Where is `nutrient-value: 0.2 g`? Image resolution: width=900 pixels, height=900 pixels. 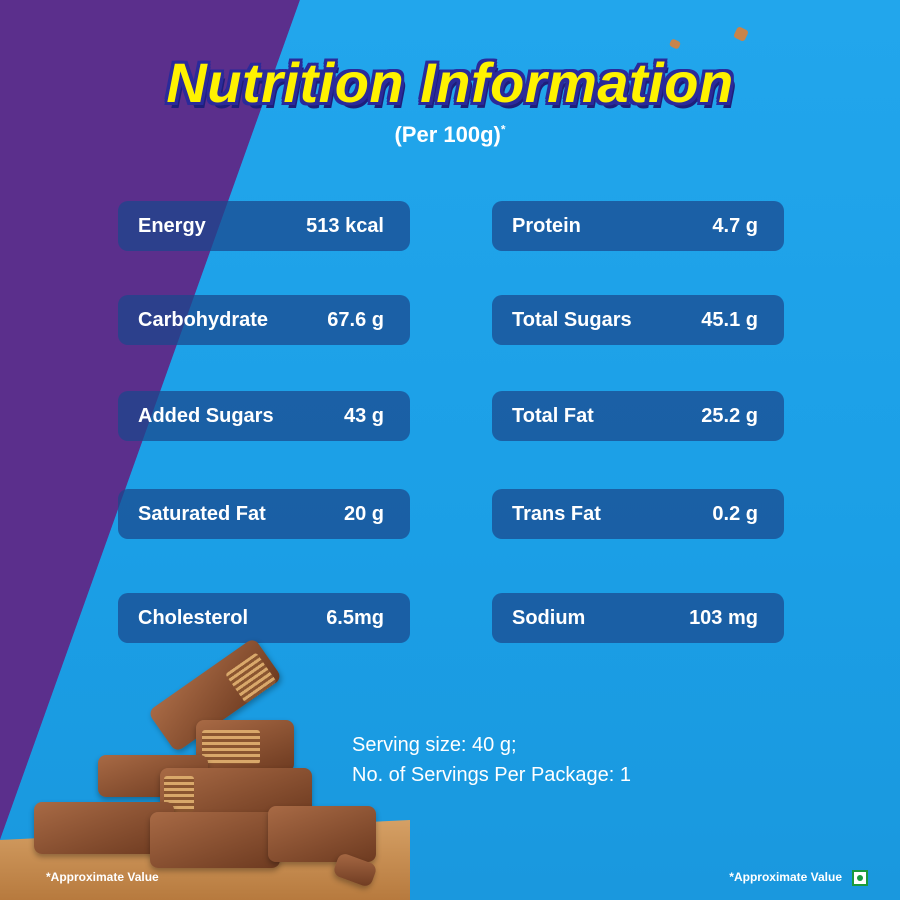 nutrient-value: 0.2 g is located at coordinates (735, 513).